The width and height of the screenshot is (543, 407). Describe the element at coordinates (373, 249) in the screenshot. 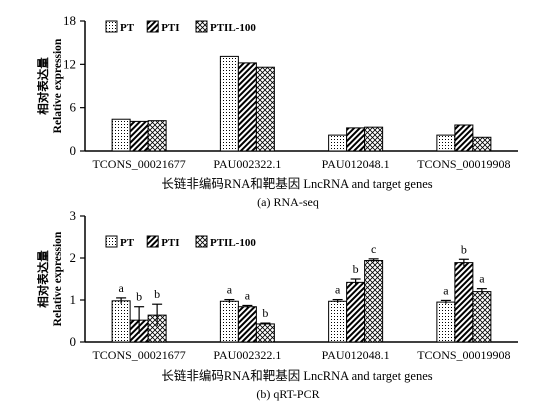

I see `significance-letter: c` at that location.